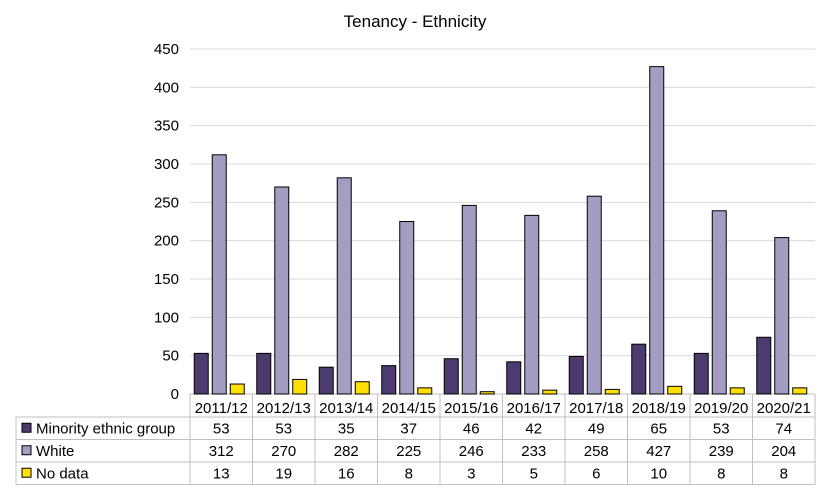 This screenshot has width=831, height=491. Describe the element at coordinates (166, 317) in the screenshot. I see `y-tick-label: 100` at that location.